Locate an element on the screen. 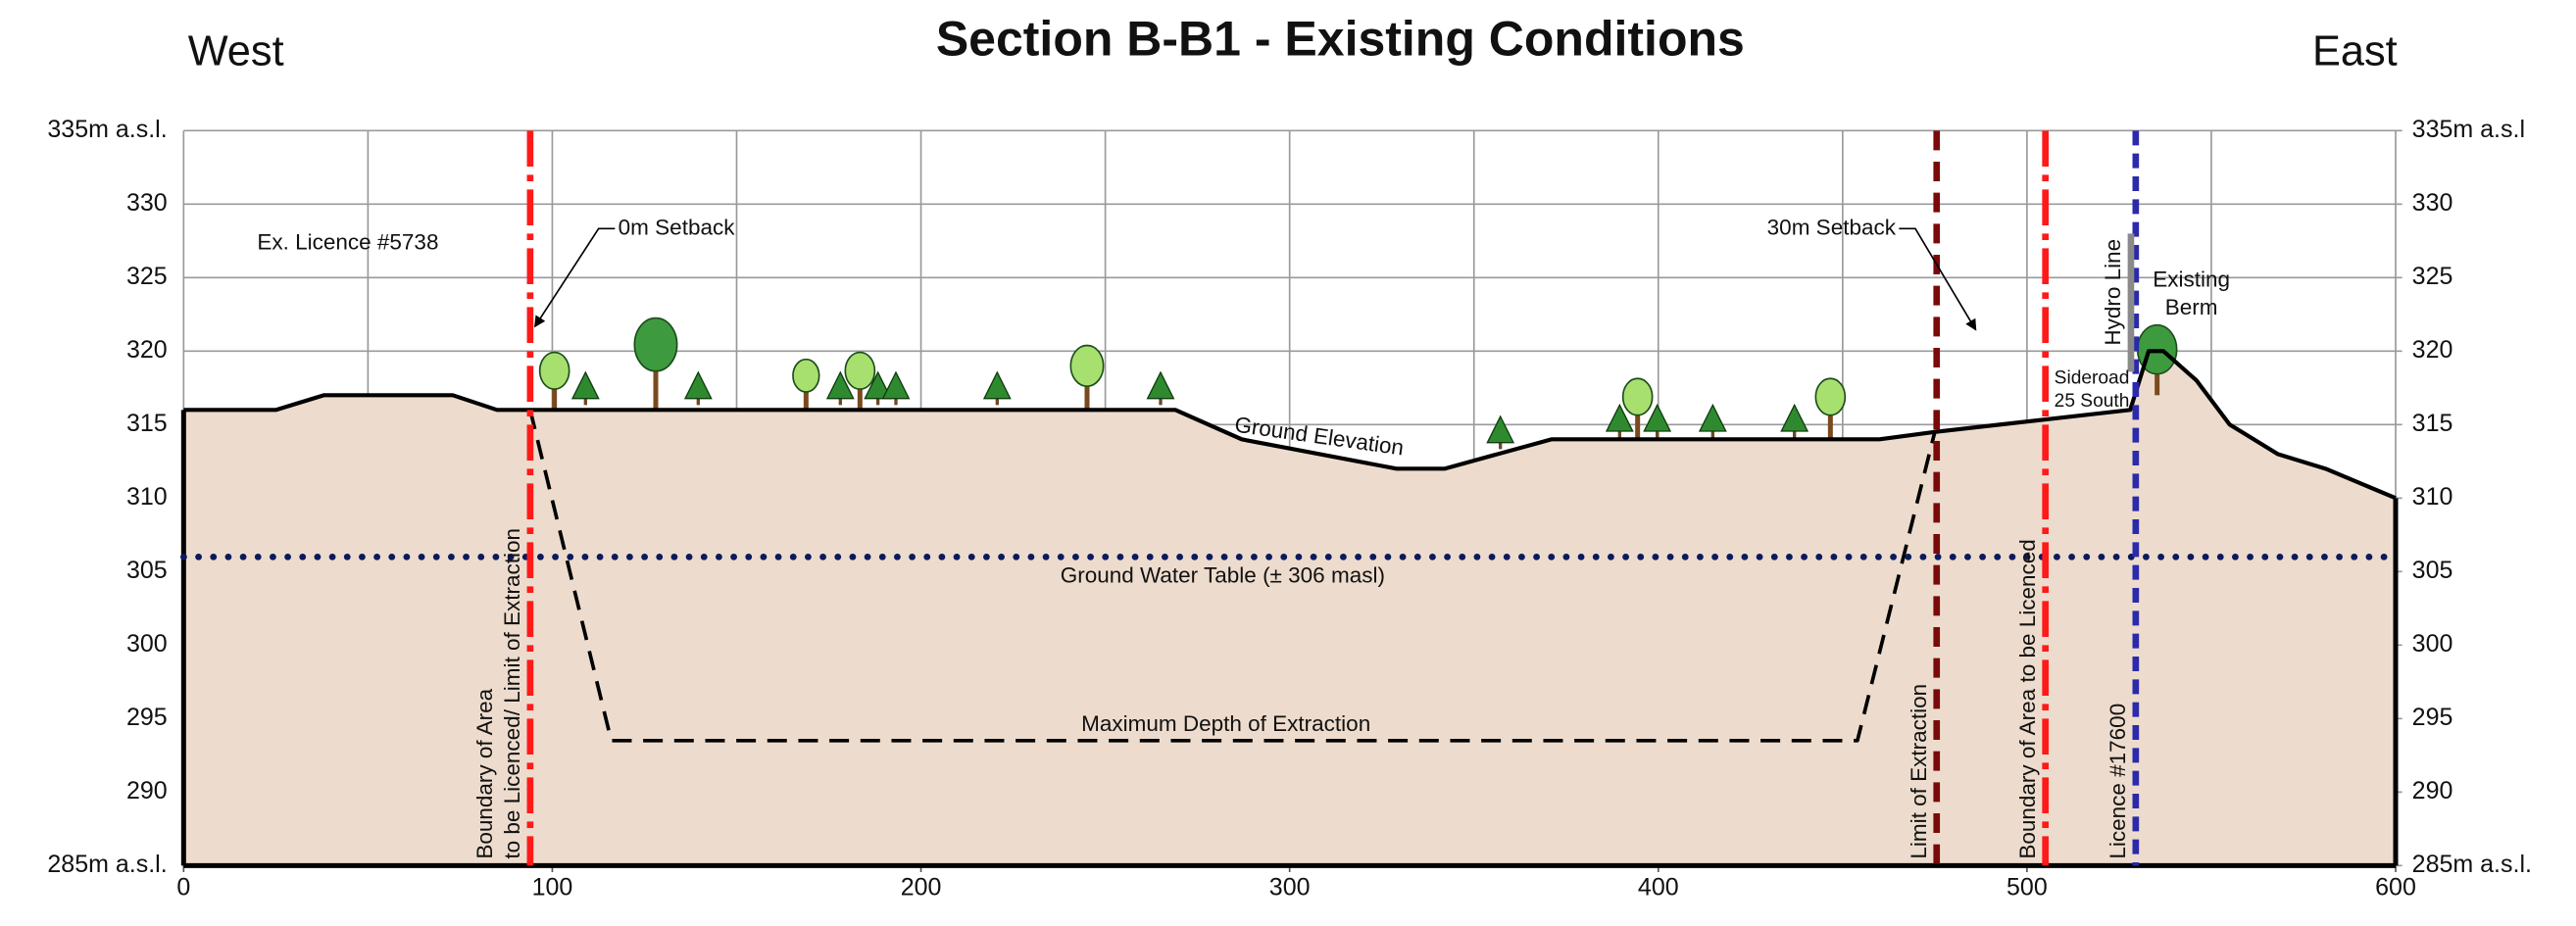 The image size is (2576, 926). series-label: Ground Water Table (± 306 masl) is located at coordinates (1223, 574).